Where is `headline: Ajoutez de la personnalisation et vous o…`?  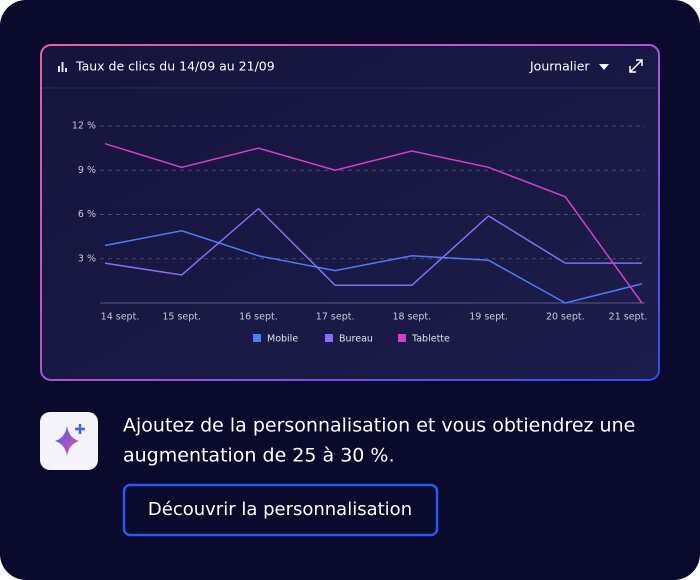
headline: Ajoutez de la personnalisation et vous o… is located at coordinates (379, 426).